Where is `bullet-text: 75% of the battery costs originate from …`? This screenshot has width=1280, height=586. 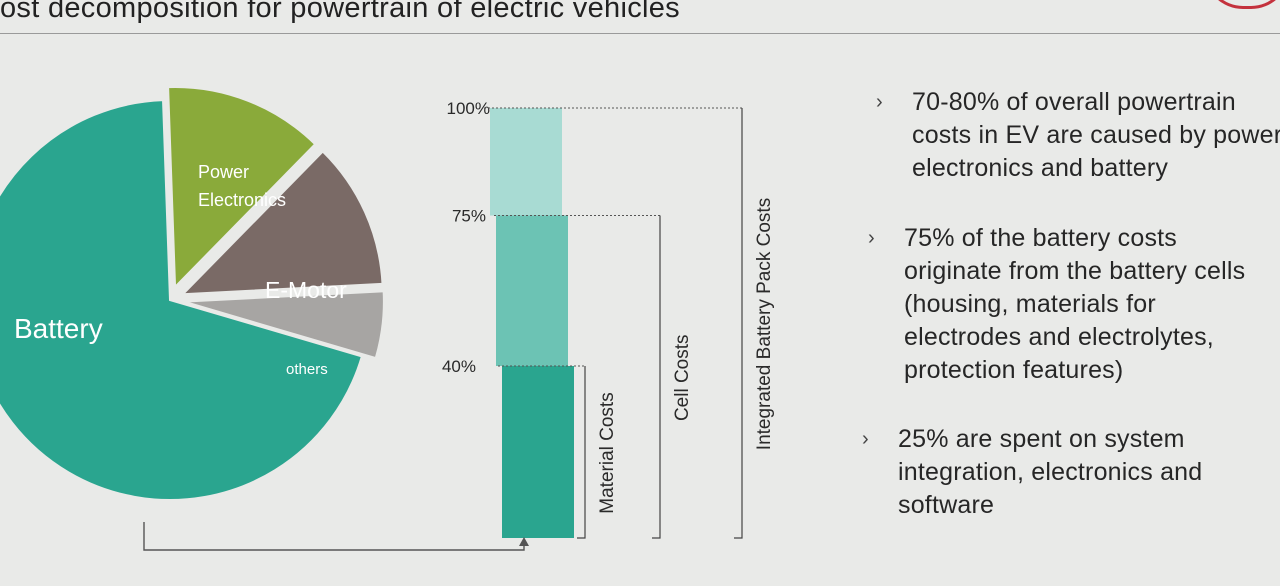 bullet-text: 75% of the battery costs originate from … is located at coordinates (1075, 304).